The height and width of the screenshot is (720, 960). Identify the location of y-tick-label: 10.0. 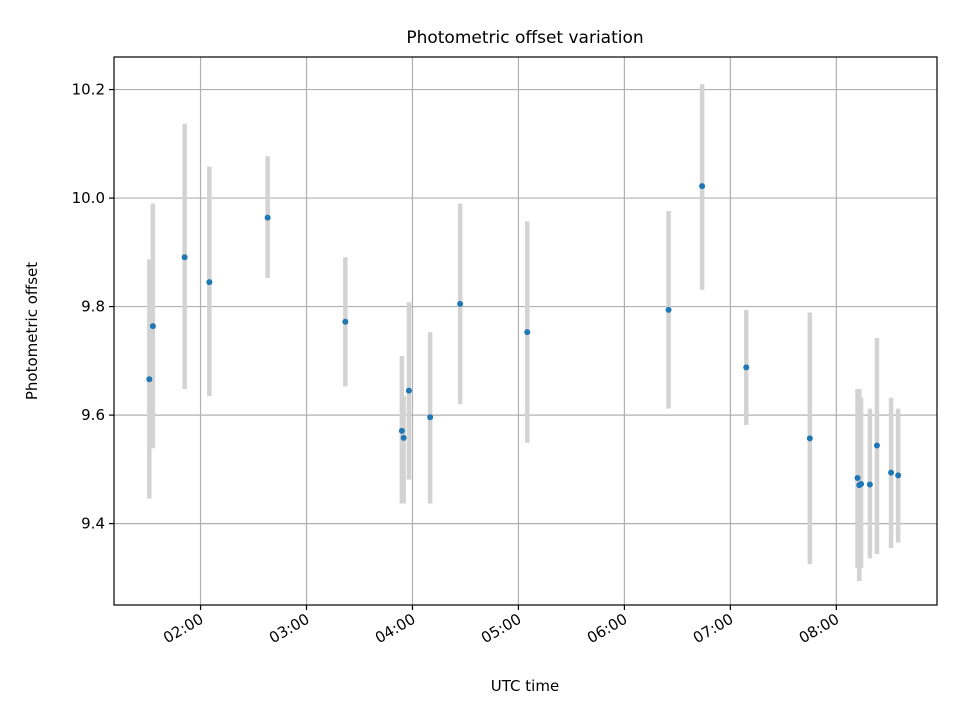
(88, 198).